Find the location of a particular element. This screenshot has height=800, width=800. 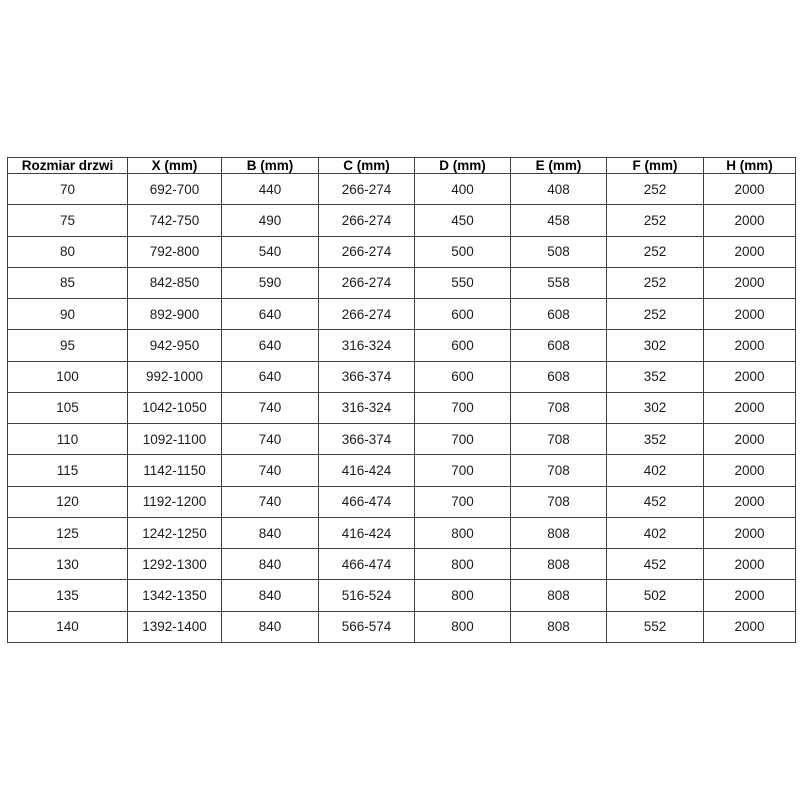

table-cell: 440 is located at coordinates (270, 189).